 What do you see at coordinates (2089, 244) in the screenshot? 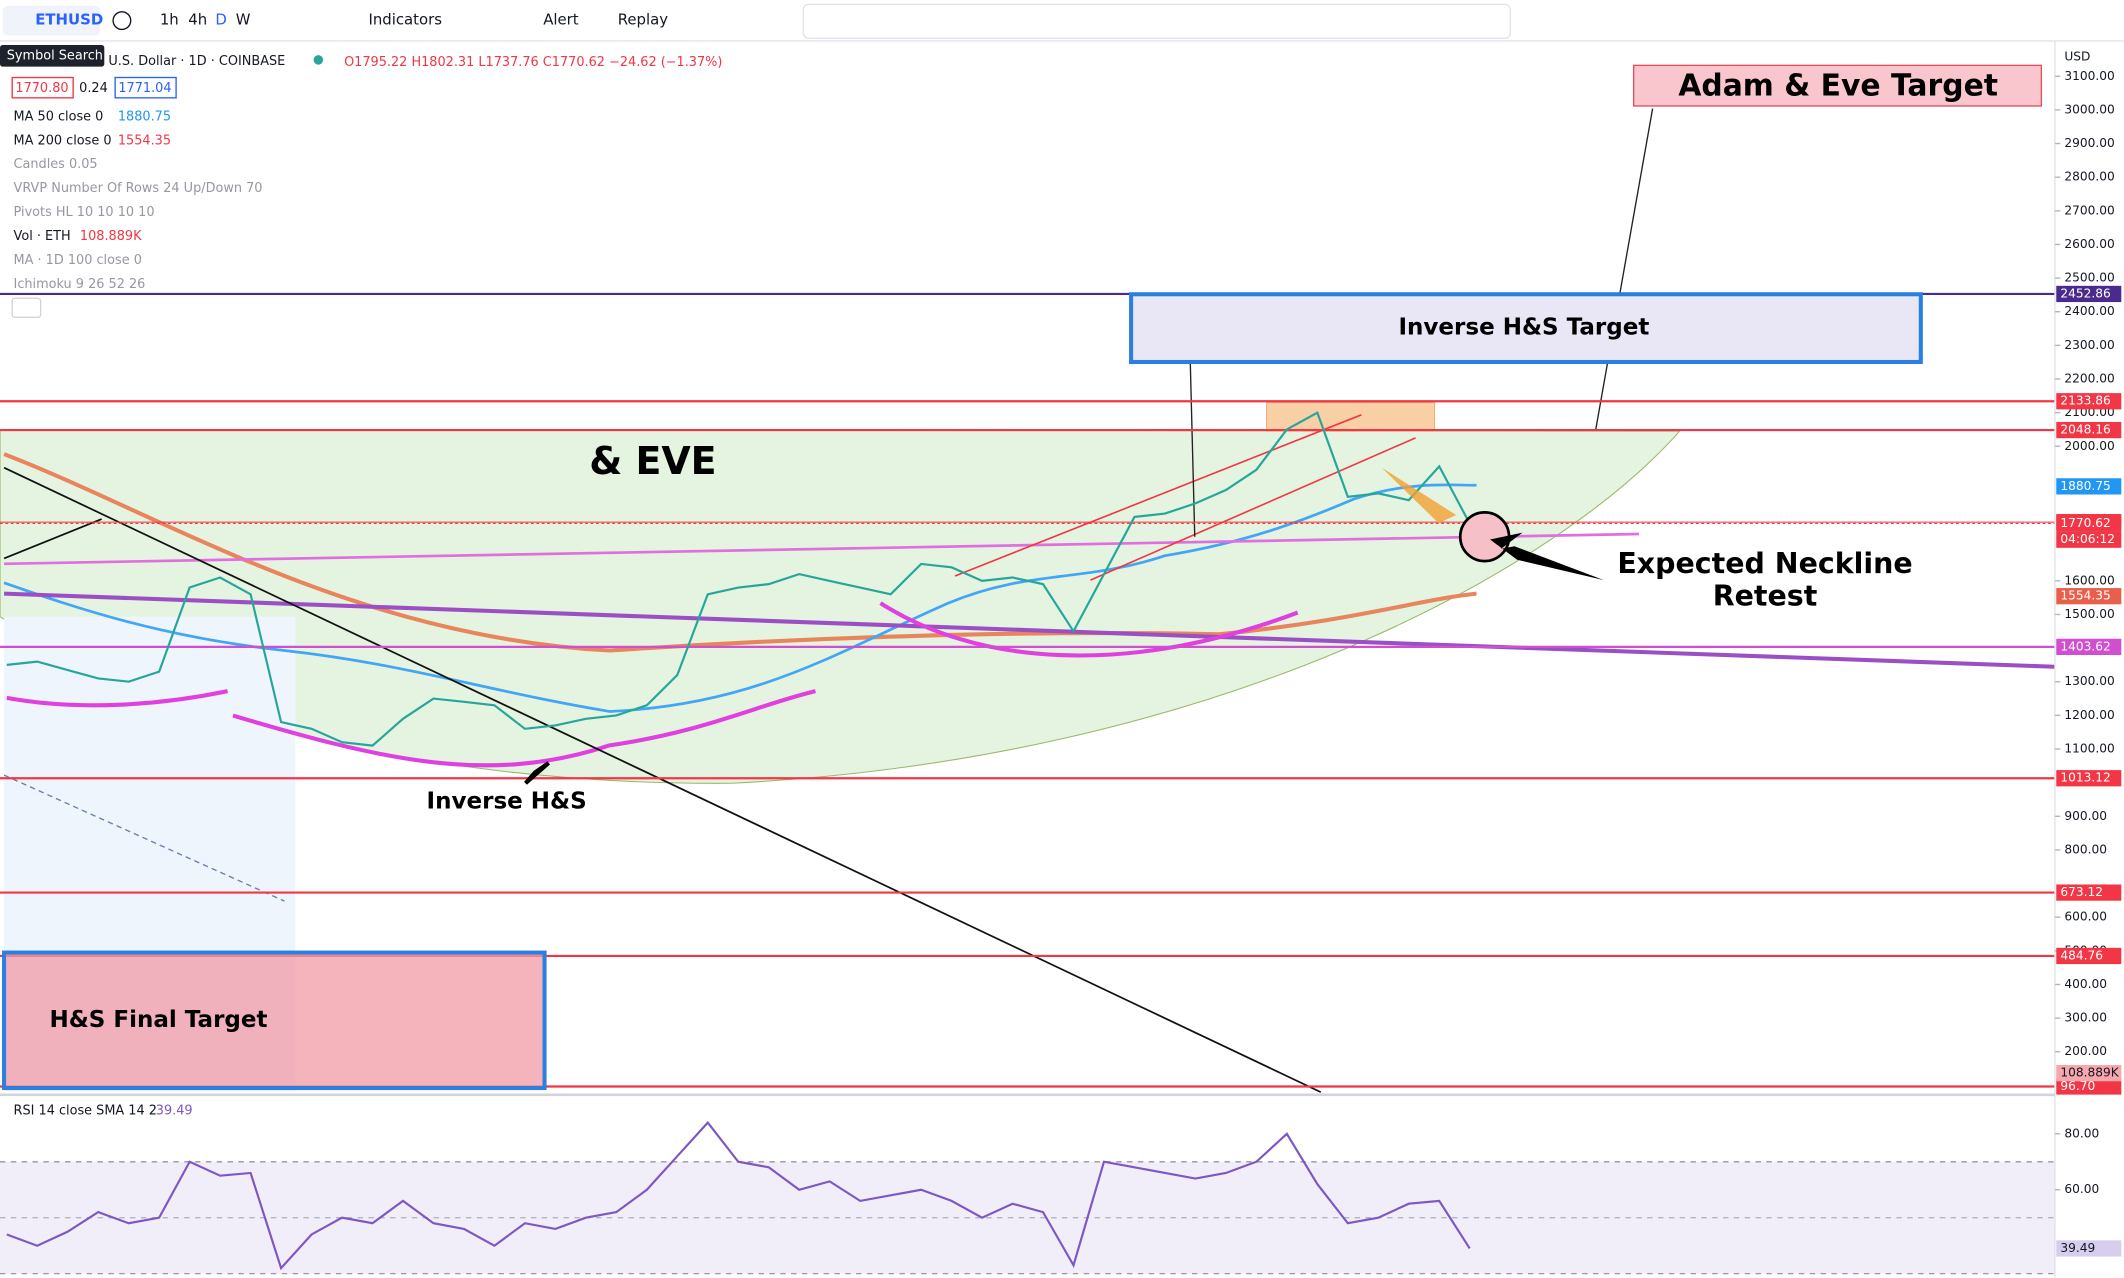
I see `y-tick-label: 2600.00` at bounding box center [2089, 244].